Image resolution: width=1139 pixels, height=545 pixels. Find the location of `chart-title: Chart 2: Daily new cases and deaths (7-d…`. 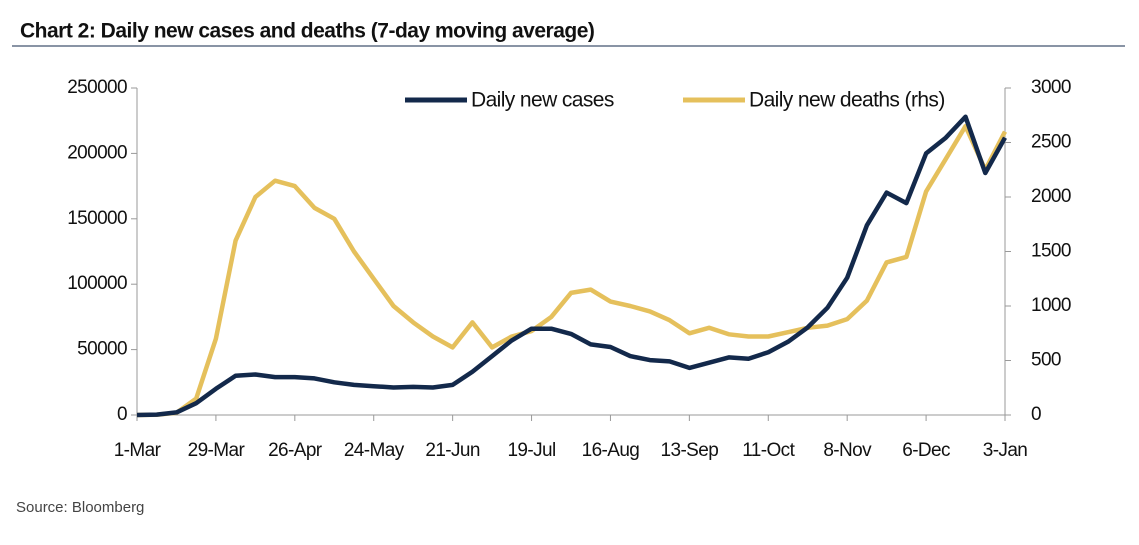

chart-title: Chart 2: Daily new cases and deaths (7-d… is located at coordinates (307, 31).